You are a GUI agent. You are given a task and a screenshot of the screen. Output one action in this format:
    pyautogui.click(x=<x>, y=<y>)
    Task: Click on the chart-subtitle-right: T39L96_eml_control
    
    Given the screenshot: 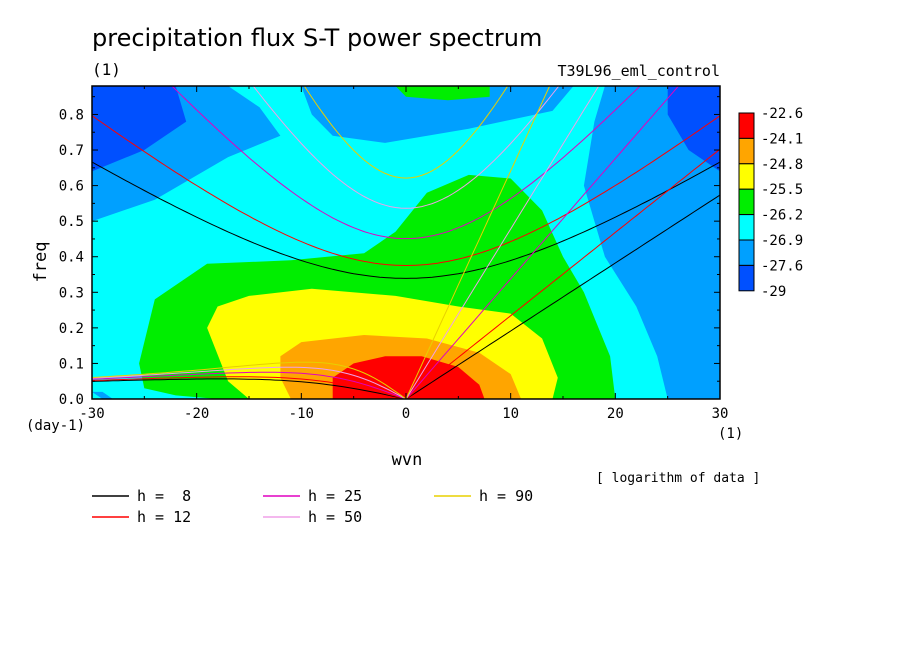 What is the action you would take?
    pyautogui.click(x=638, y=71)
    